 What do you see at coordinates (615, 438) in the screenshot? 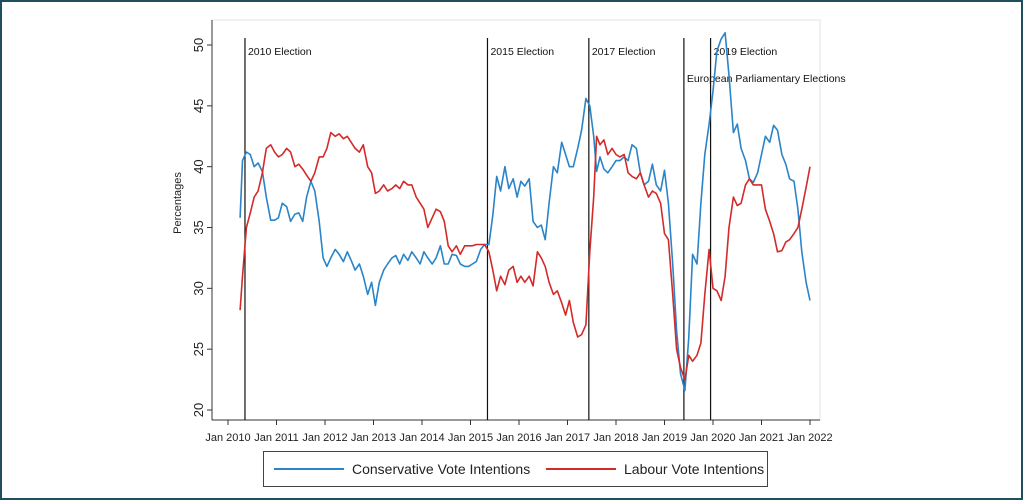
I see `x-tick-label: Jan 2018` at bounding box center [615, 438].